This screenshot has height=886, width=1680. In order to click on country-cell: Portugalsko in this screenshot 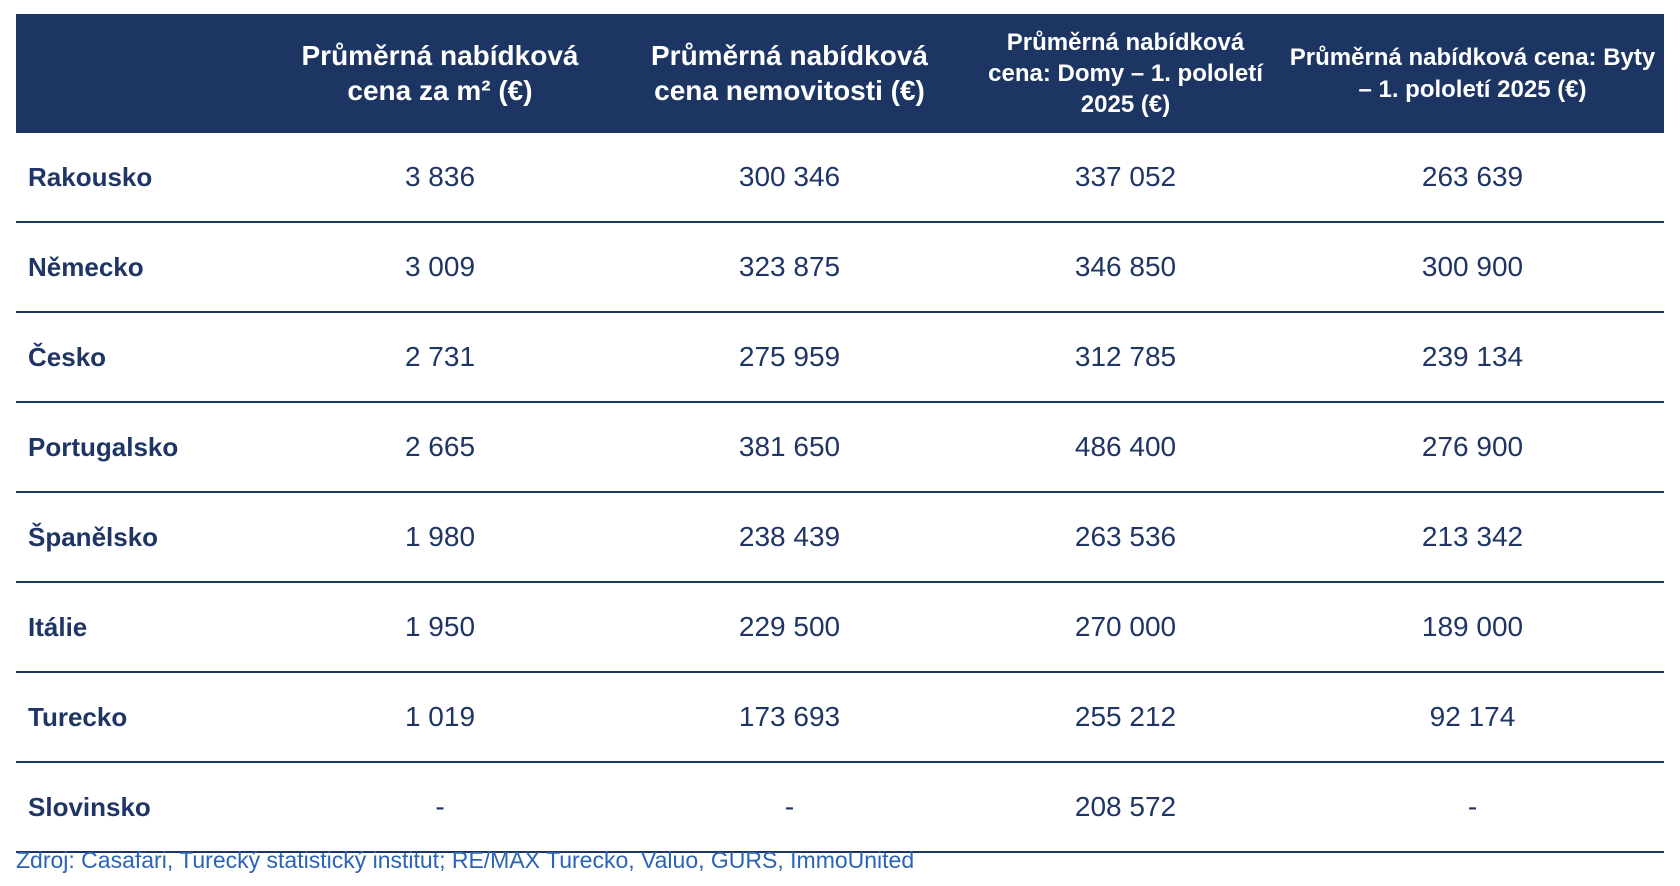, I will do `click(143, 447)`.